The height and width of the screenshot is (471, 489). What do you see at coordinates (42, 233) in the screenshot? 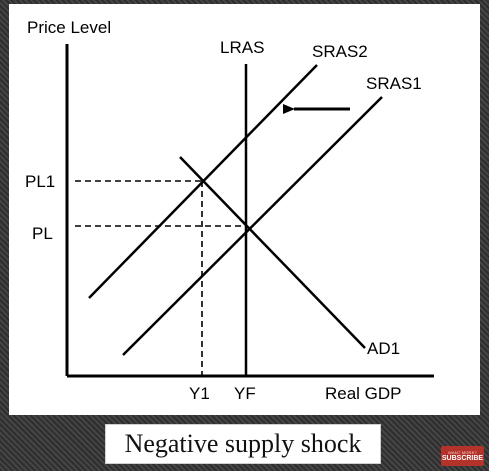
I see `pl-label: PL` at bounding box center [42, 233].